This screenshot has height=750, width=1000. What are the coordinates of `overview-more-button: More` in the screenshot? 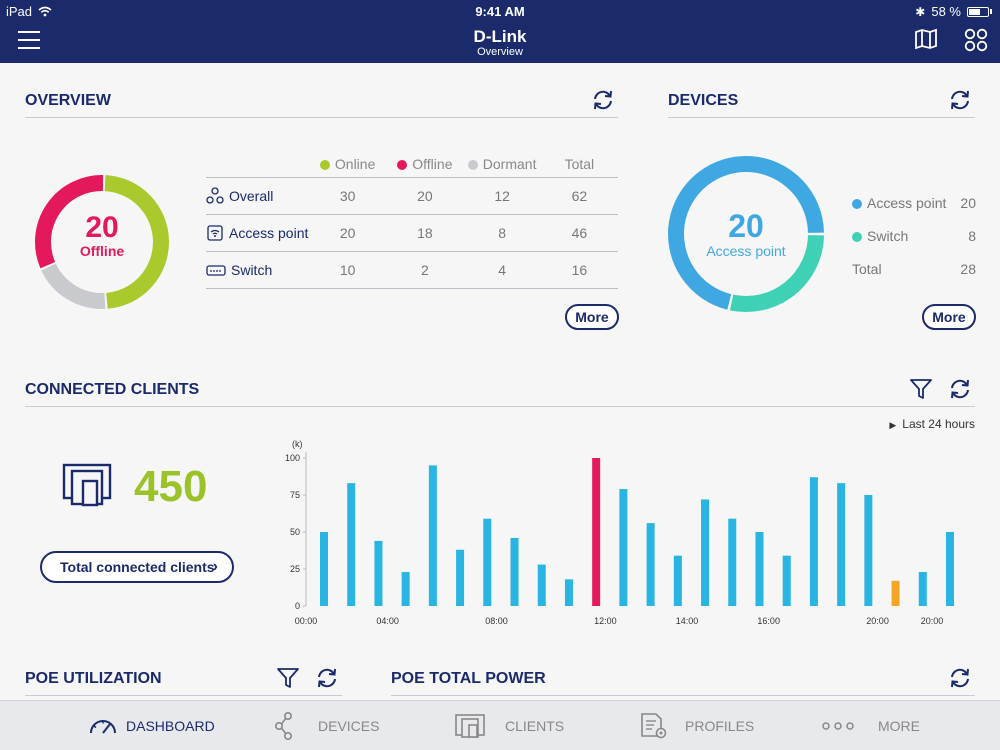 It's located at (592, 317).